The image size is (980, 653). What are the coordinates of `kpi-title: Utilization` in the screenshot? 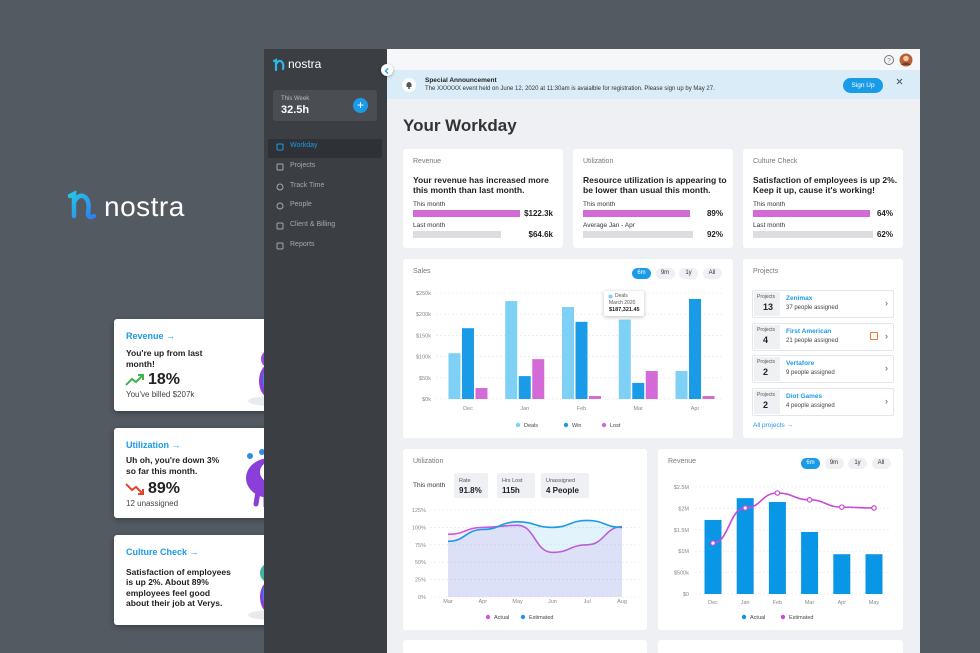 It's located at (598, 161).